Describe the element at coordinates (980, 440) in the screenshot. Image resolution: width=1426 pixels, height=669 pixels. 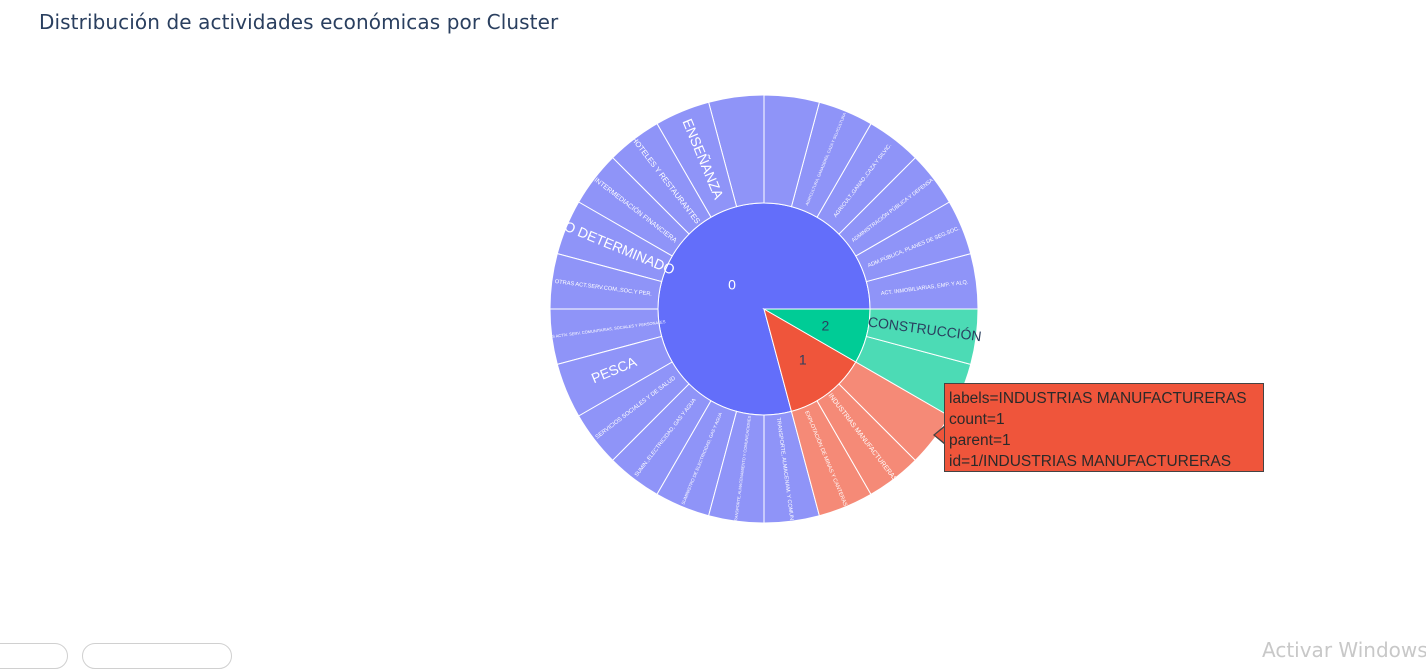
I see `tooltip-parent: parent=1` at that location.